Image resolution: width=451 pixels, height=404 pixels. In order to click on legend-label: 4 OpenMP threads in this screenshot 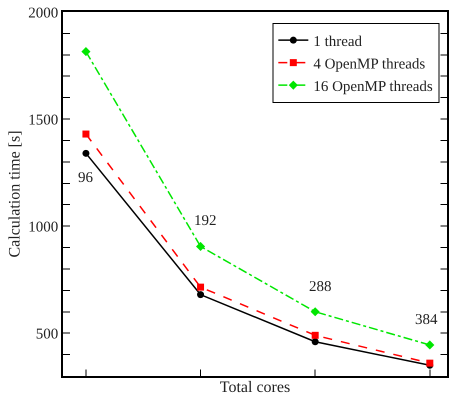, I will do `click(369, 64)`.